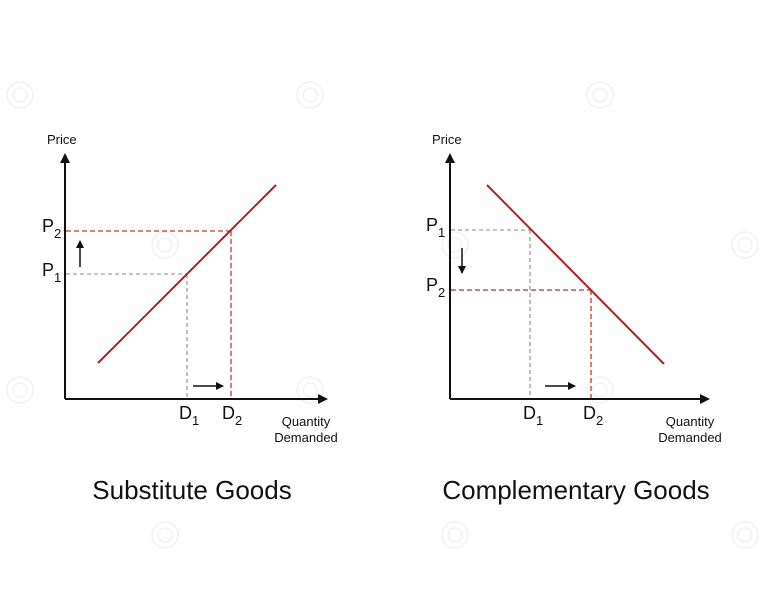 The image size is (768, 614). Describe the element at coordinates (575, 490) in the screenshot. I see `panel-caption: Complementary Goods` at that location.